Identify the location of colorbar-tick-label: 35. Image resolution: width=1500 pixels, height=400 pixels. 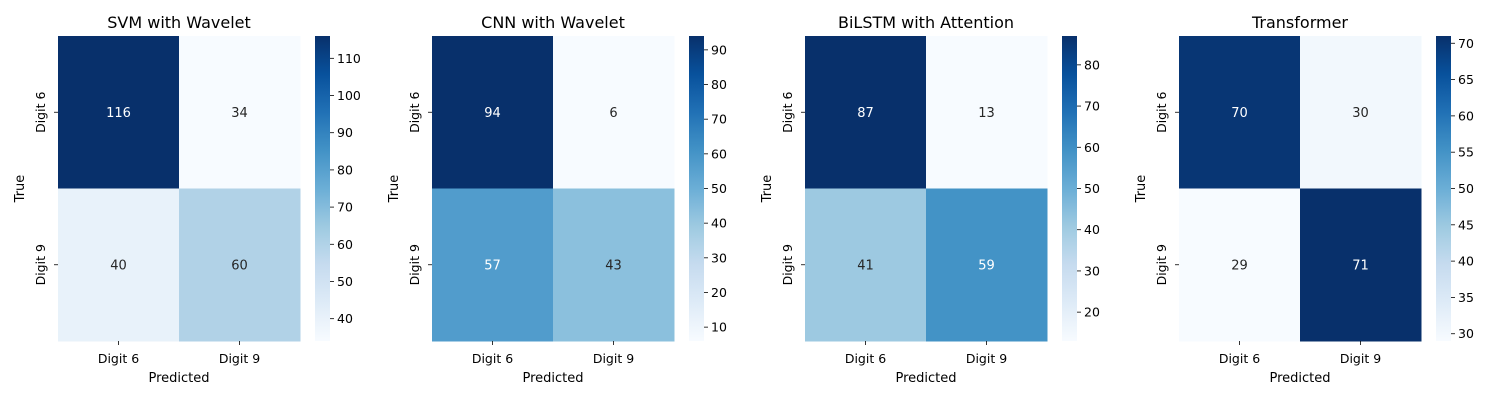
(1466, 297).